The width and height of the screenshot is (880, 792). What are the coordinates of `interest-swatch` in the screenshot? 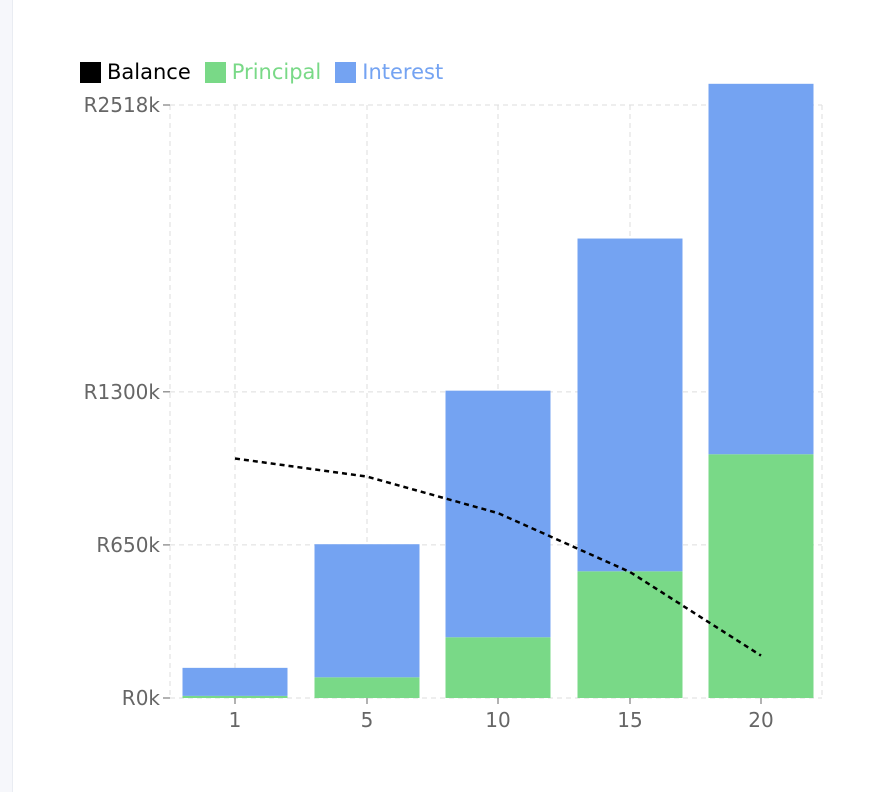 It's located at (346, 72).